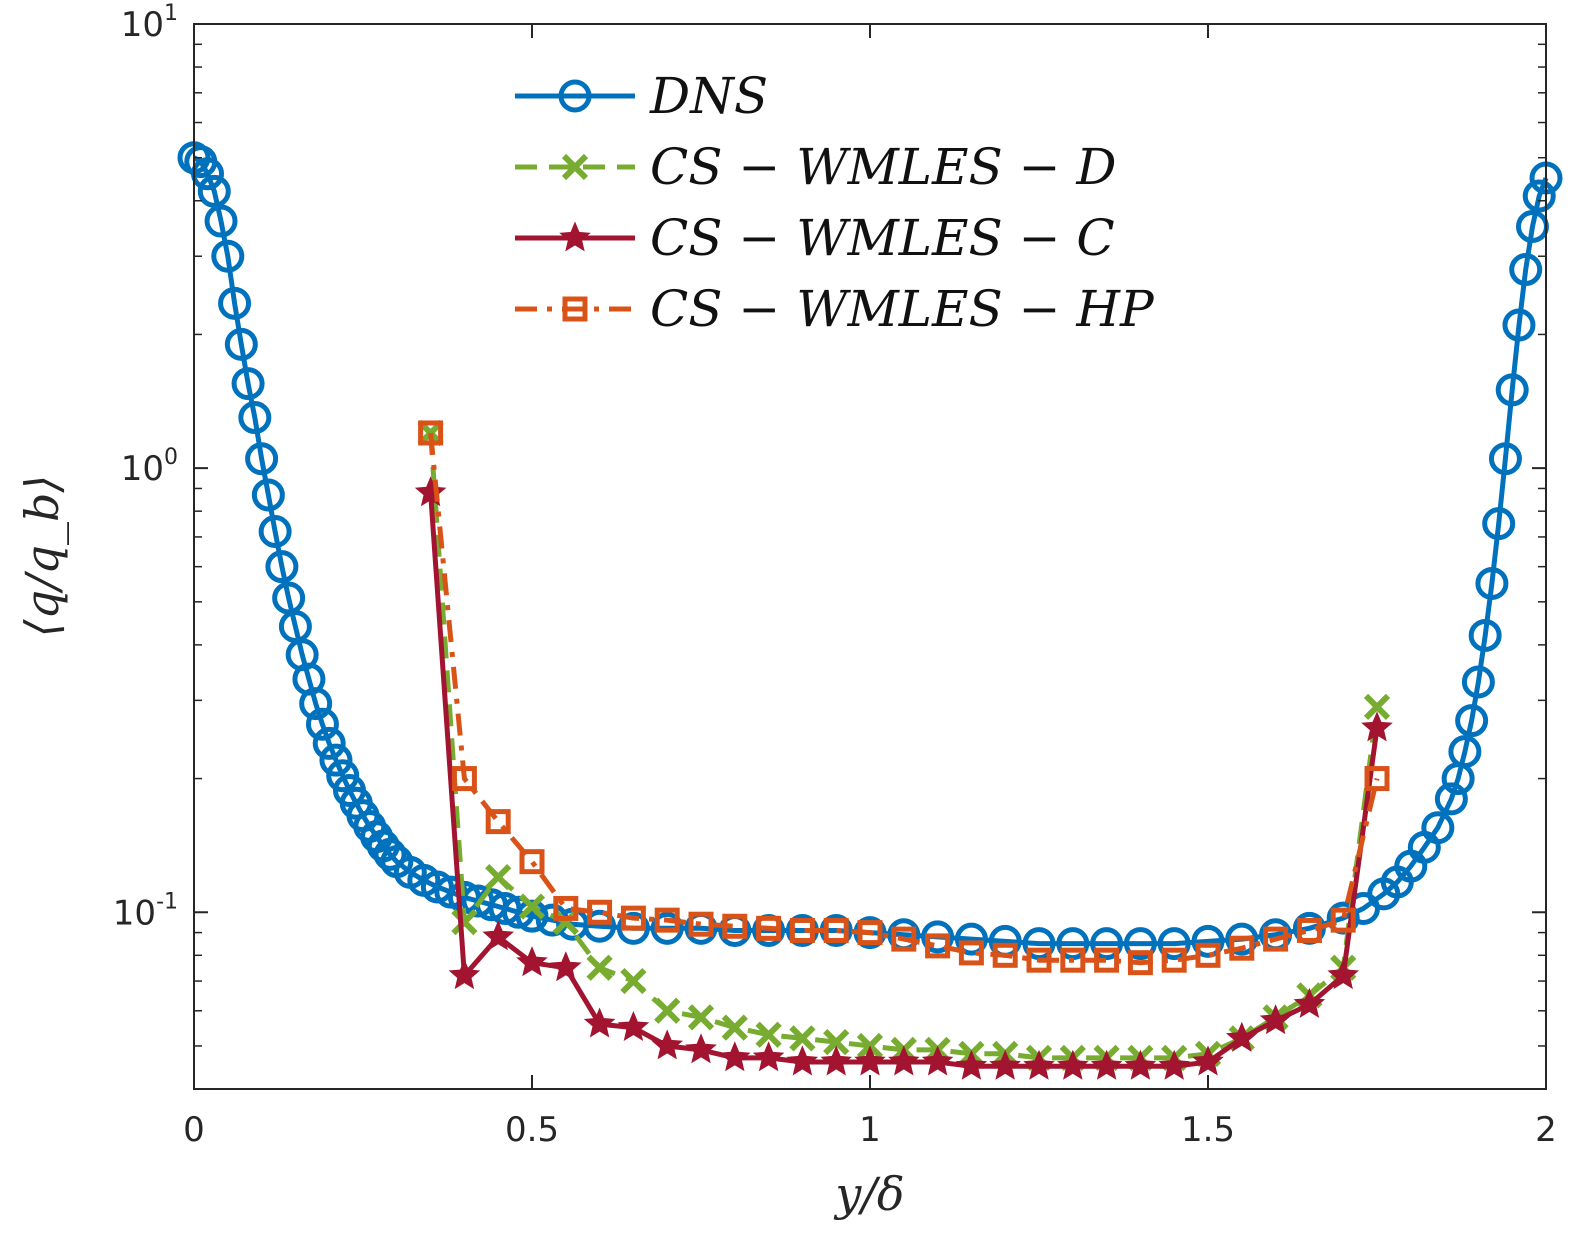 The height and width of the screenshot is (1236, 1571). Describe the element at coordinates (870, 1130) in the screenshot. I see `x-tick-label: 1` at that location.